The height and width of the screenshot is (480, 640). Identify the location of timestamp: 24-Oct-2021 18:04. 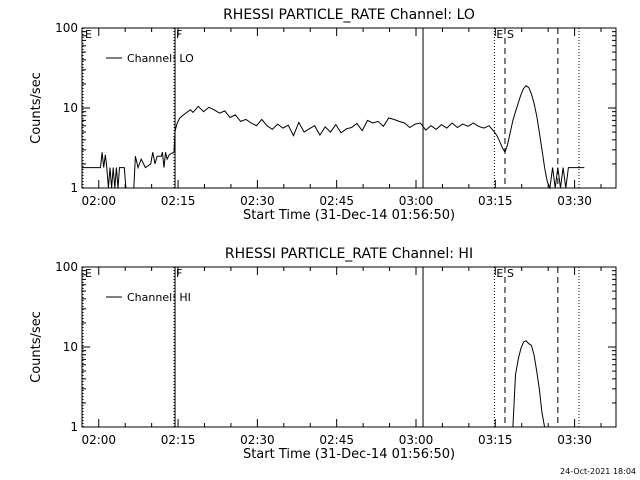
(598, 471).